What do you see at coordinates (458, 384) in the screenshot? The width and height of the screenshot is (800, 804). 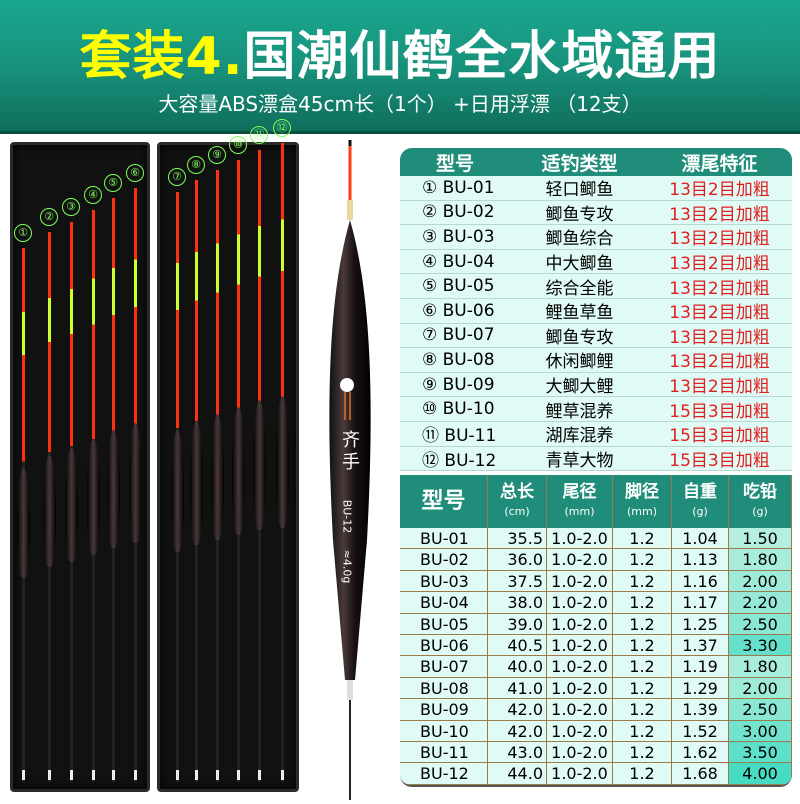 I see `model-cell: ⑨ BU-09` at bounding box center [458, 384].